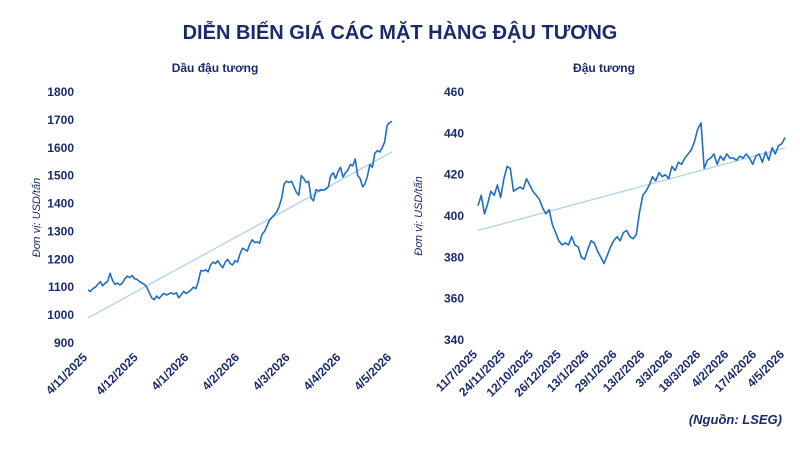  I want to click on y-tick-label: 1300, so click(60, 231).